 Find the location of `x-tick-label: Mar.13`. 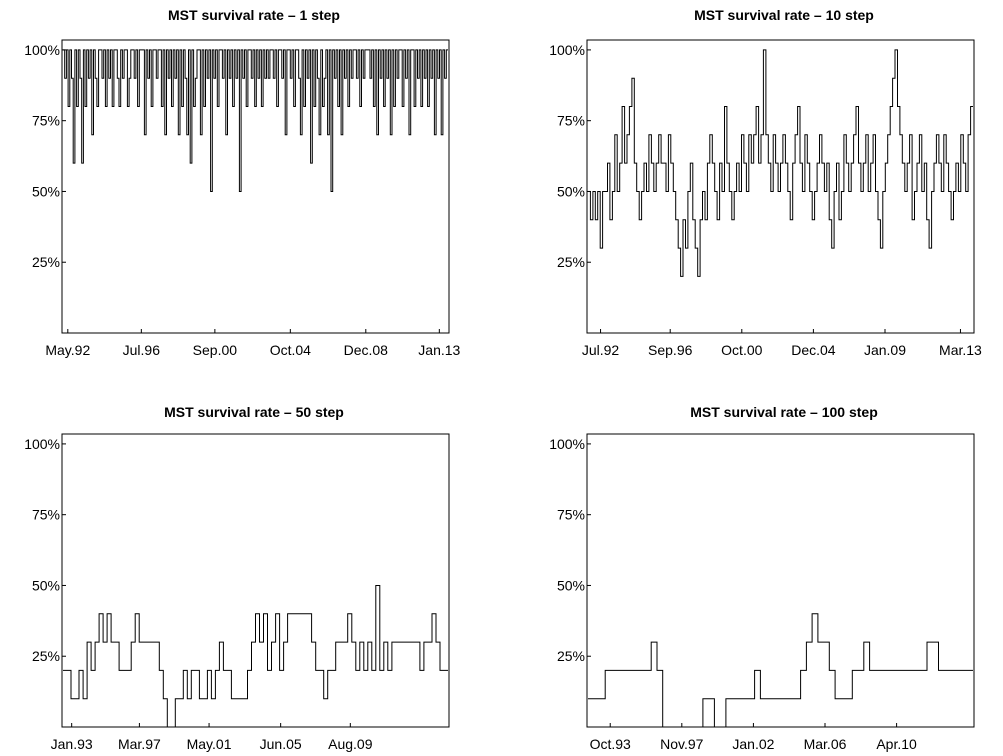

x-tick-label: Mar.13 is located at coordinates (960, 350).